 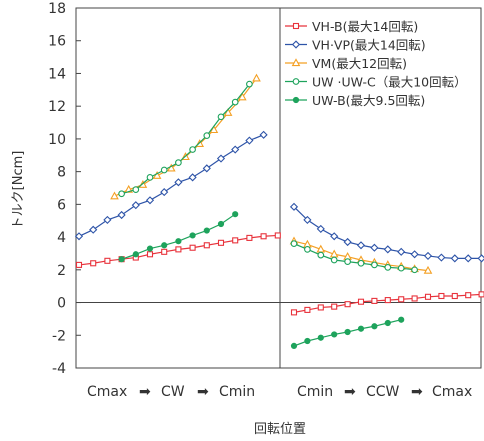 I want to click on segment-label-left: Cmax ➡ CW ➡ Cmin, so click(x=171, y=392).